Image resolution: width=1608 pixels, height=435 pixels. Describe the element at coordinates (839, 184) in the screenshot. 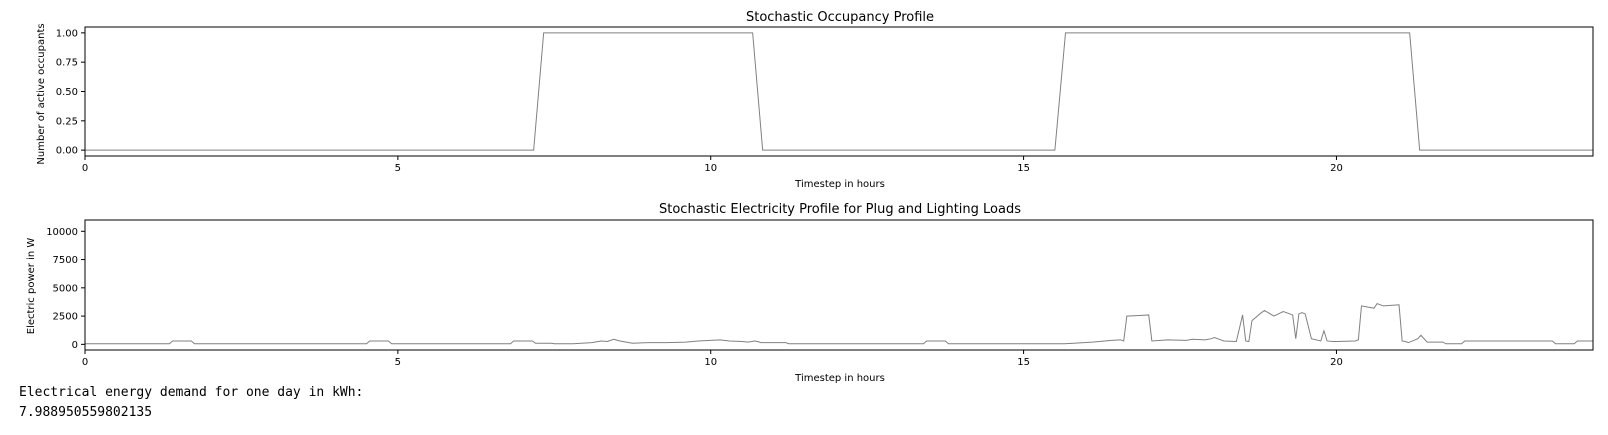

I see `occupancy-x-axis-label: Timestep in hours` at that location.